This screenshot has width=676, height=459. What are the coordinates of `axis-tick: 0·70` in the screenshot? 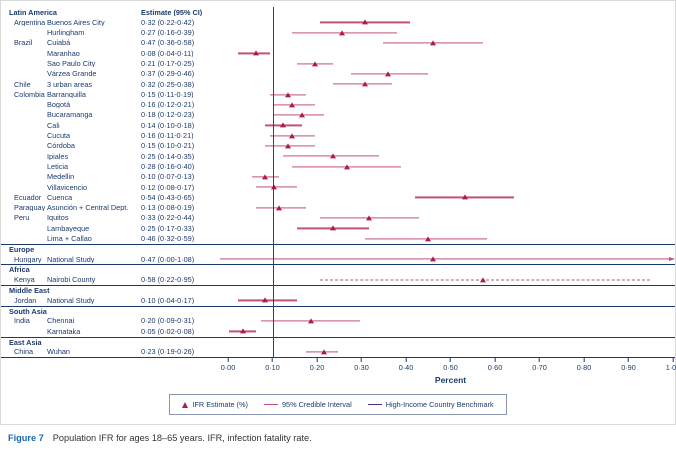 It's located at (539, 365).